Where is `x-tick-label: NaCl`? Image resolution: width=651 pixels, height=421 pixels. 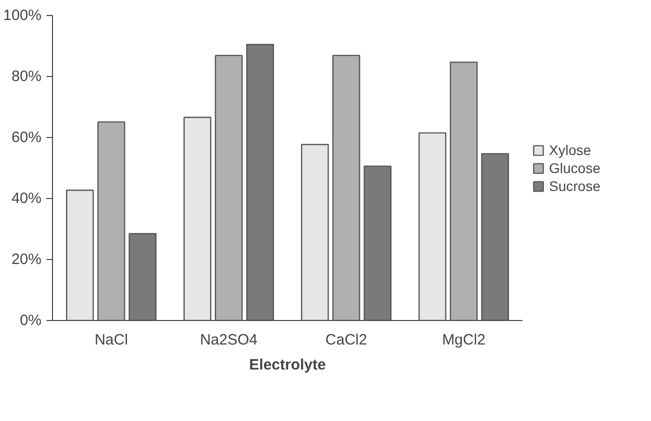
x-tick-label: NaCl is located at coordinates (111, 340).